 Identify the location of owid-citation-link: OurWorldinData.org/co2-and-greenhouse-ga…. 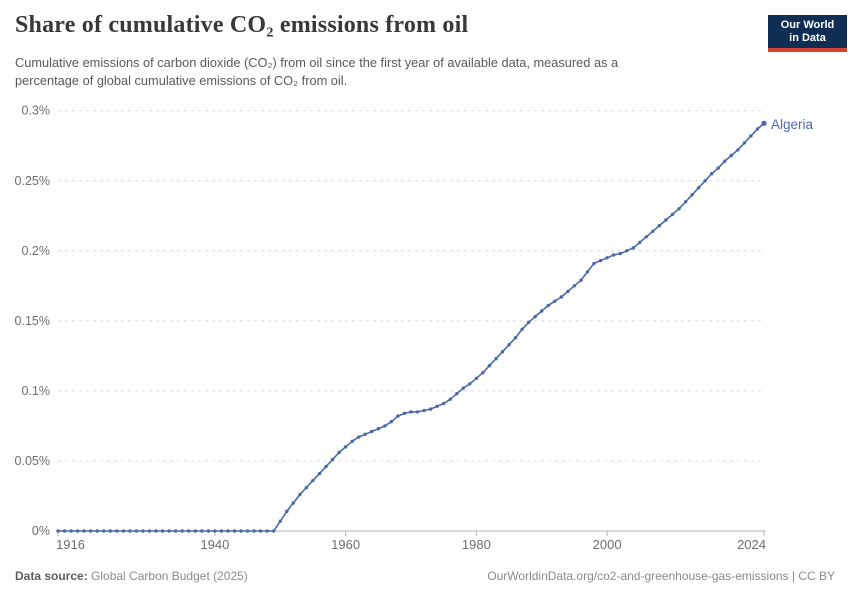
(661, 576).